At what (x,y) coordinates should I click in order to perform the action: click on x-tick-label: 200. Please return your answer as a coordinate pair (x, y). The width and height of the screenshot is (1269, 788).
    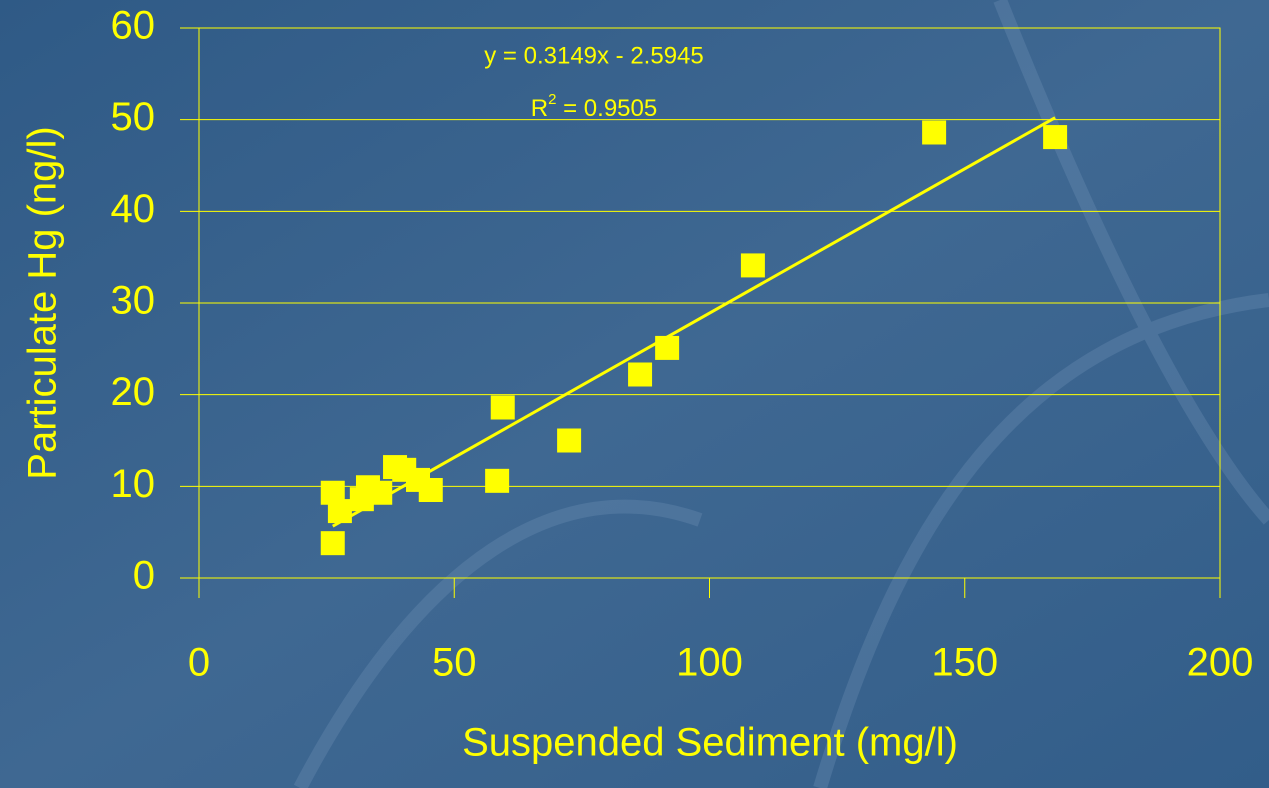
    Looking at the image, I should click on (1220, 663).